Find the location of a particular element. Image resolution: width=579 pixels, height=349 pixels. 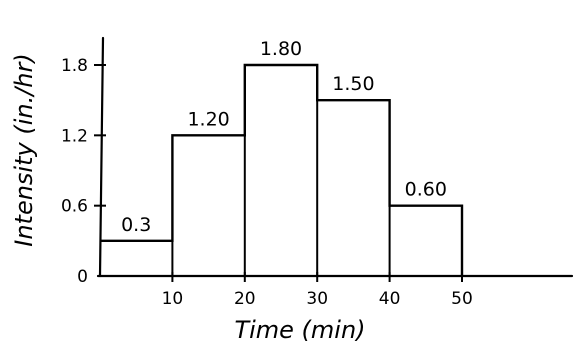

data-label: 1.80 is located at coordinates (281, 49).